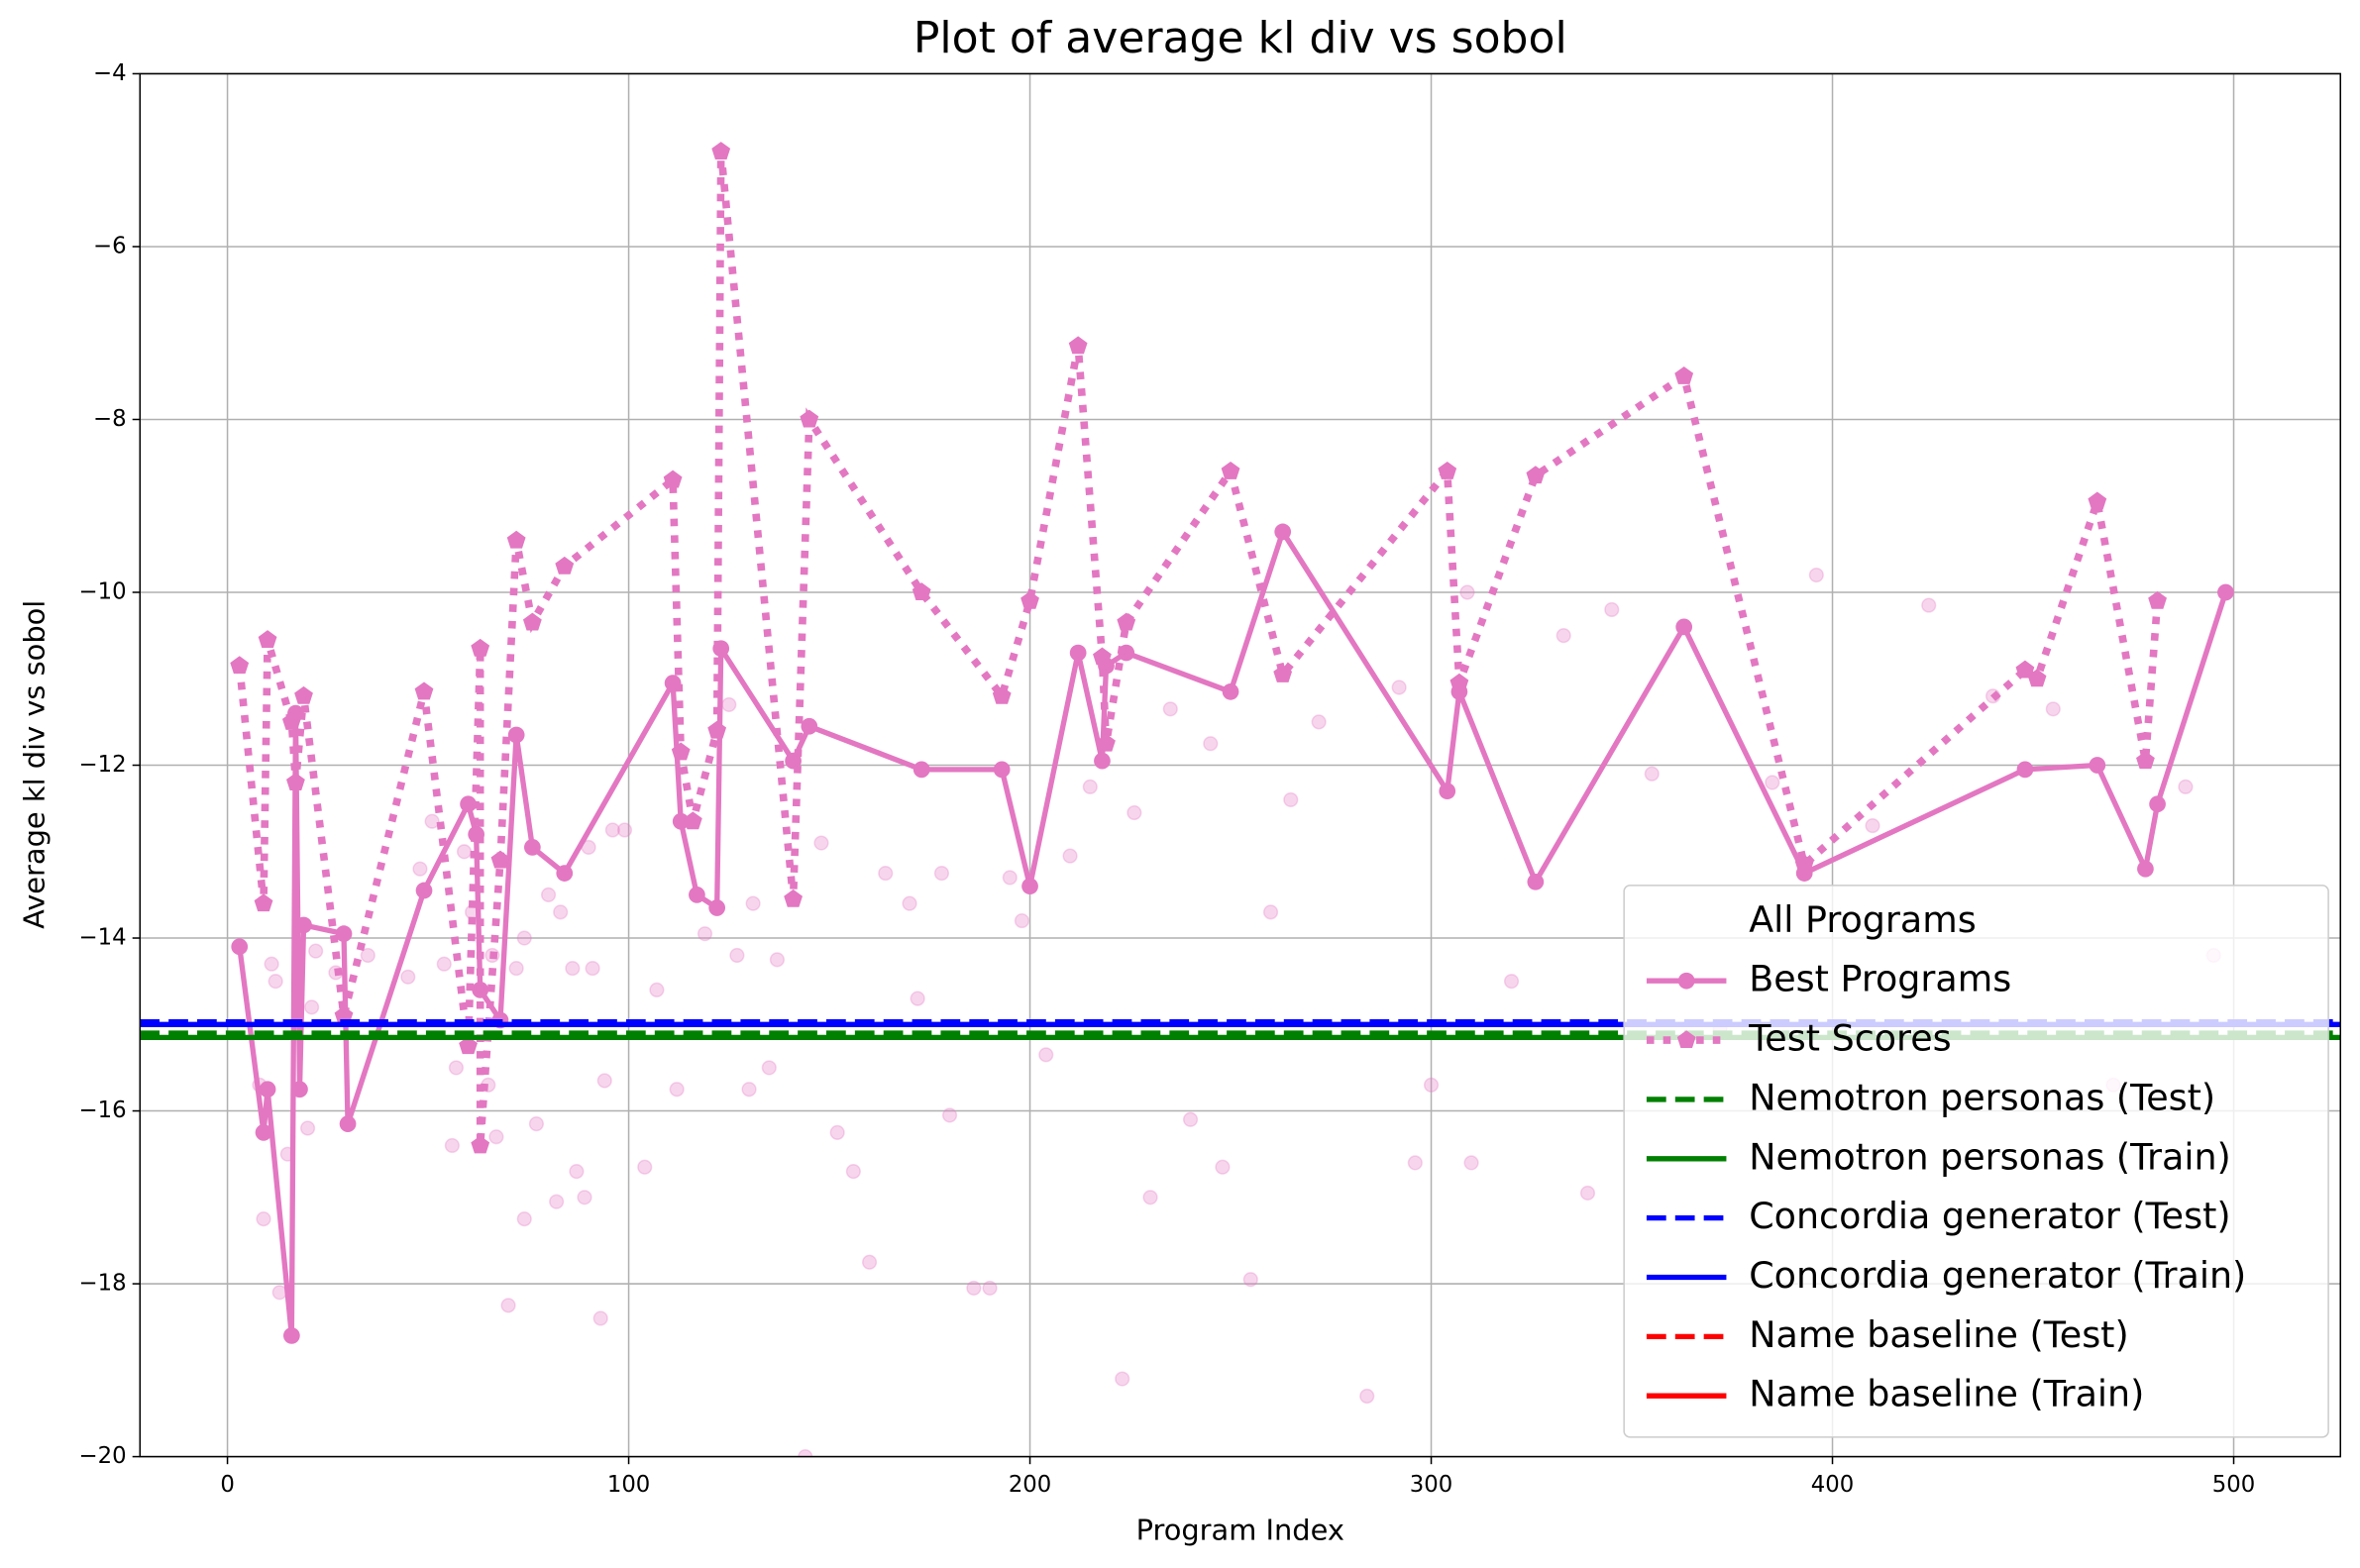 Image resolution: width=2360 pixels, height=1568 pixels. Describe the element at coordinates (103, 938) in the screenshot. I see `y-tick-label: −14` at that location.